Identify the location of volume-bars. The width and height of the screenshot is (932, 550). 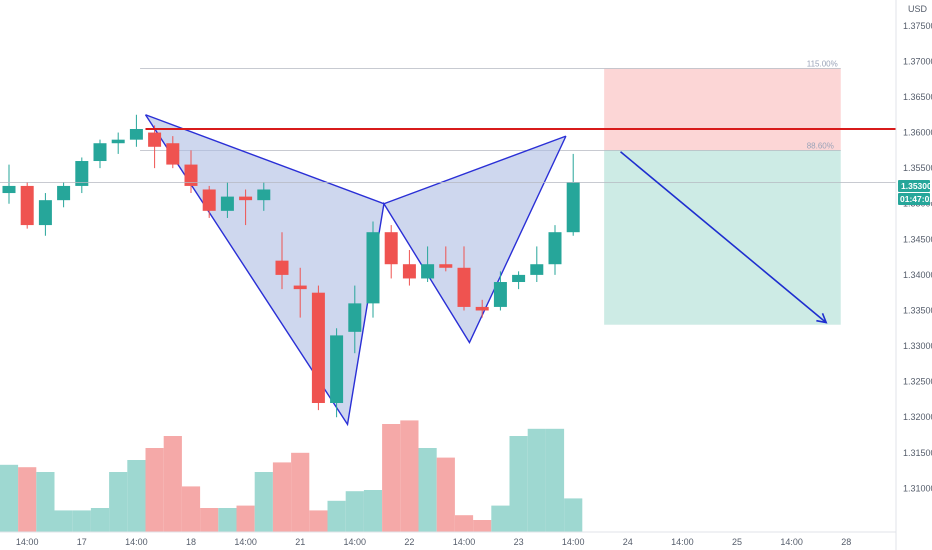
(291, 476).